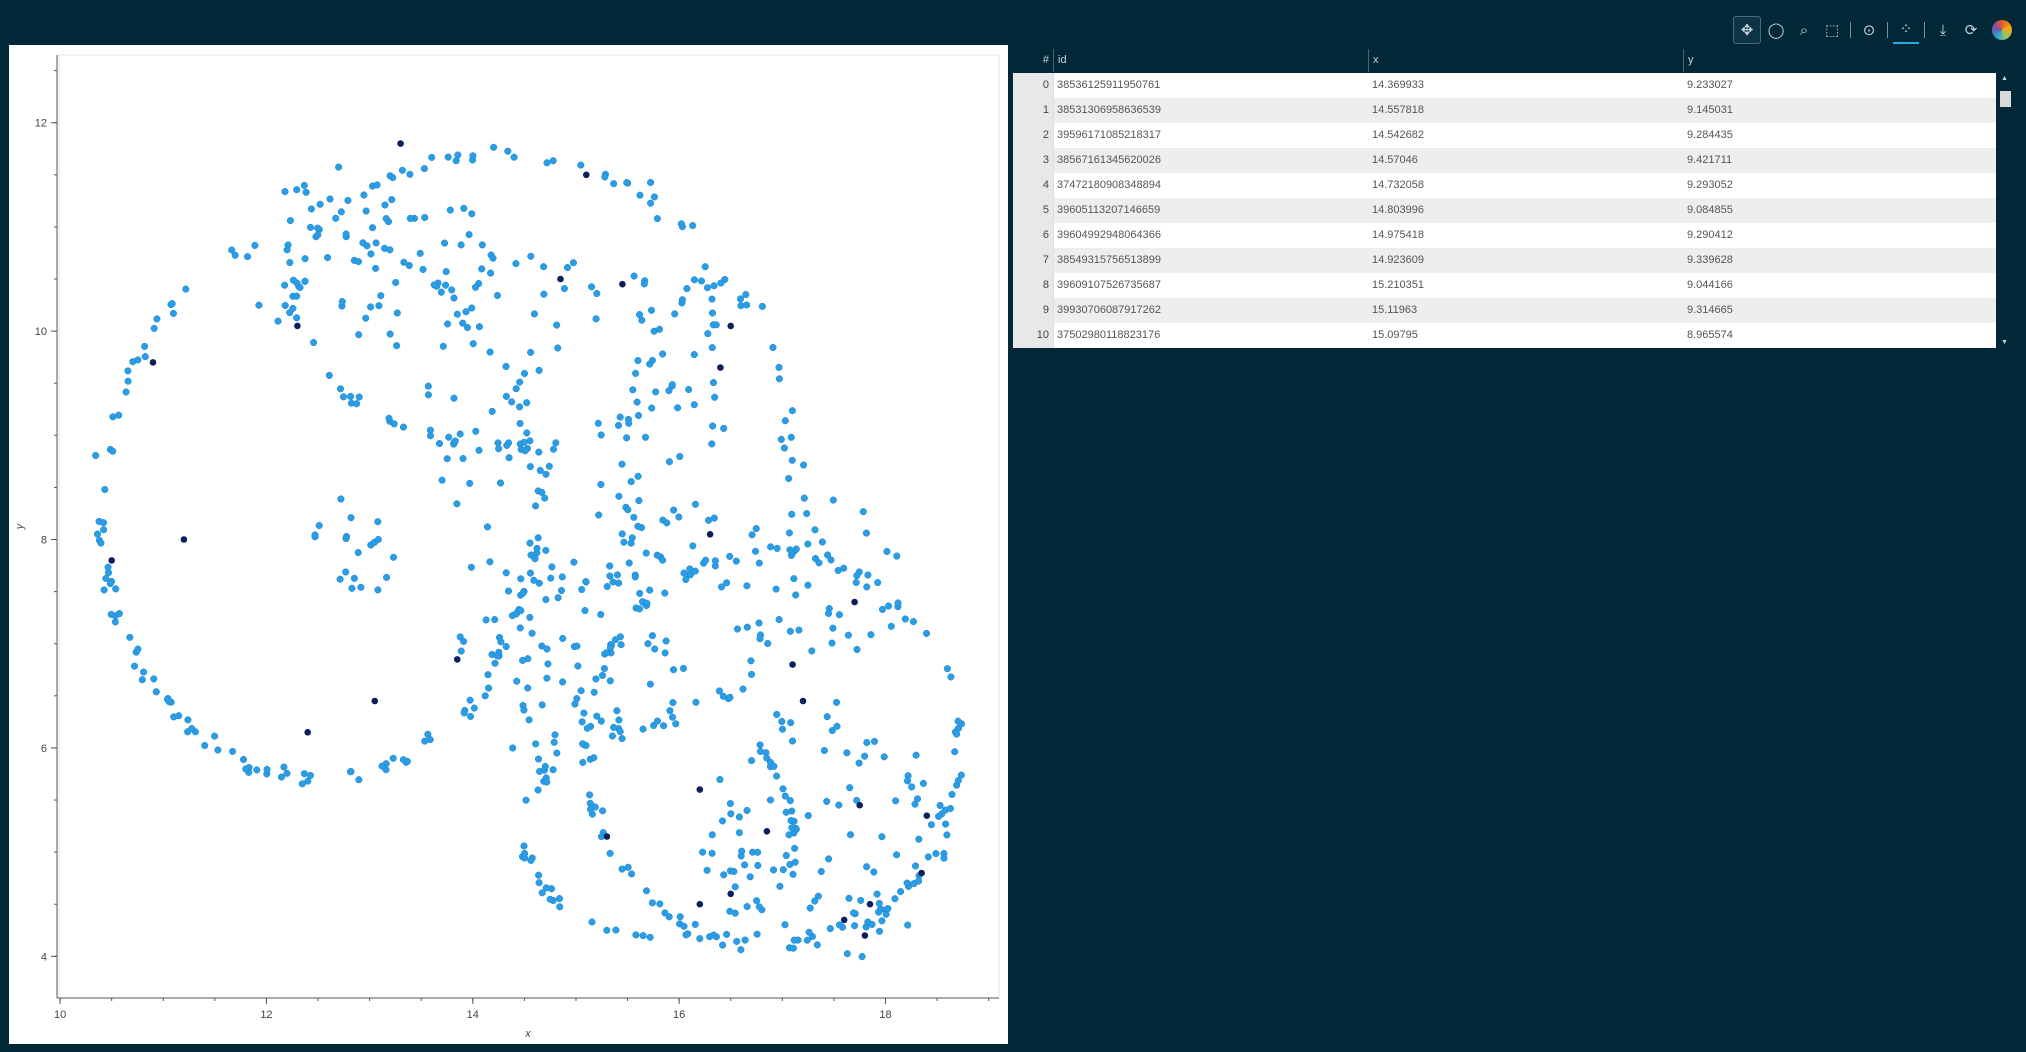  Describe the element at coordinates (1395, 160) in the screenshot. I see `cell-x: 14.57046` at that location.